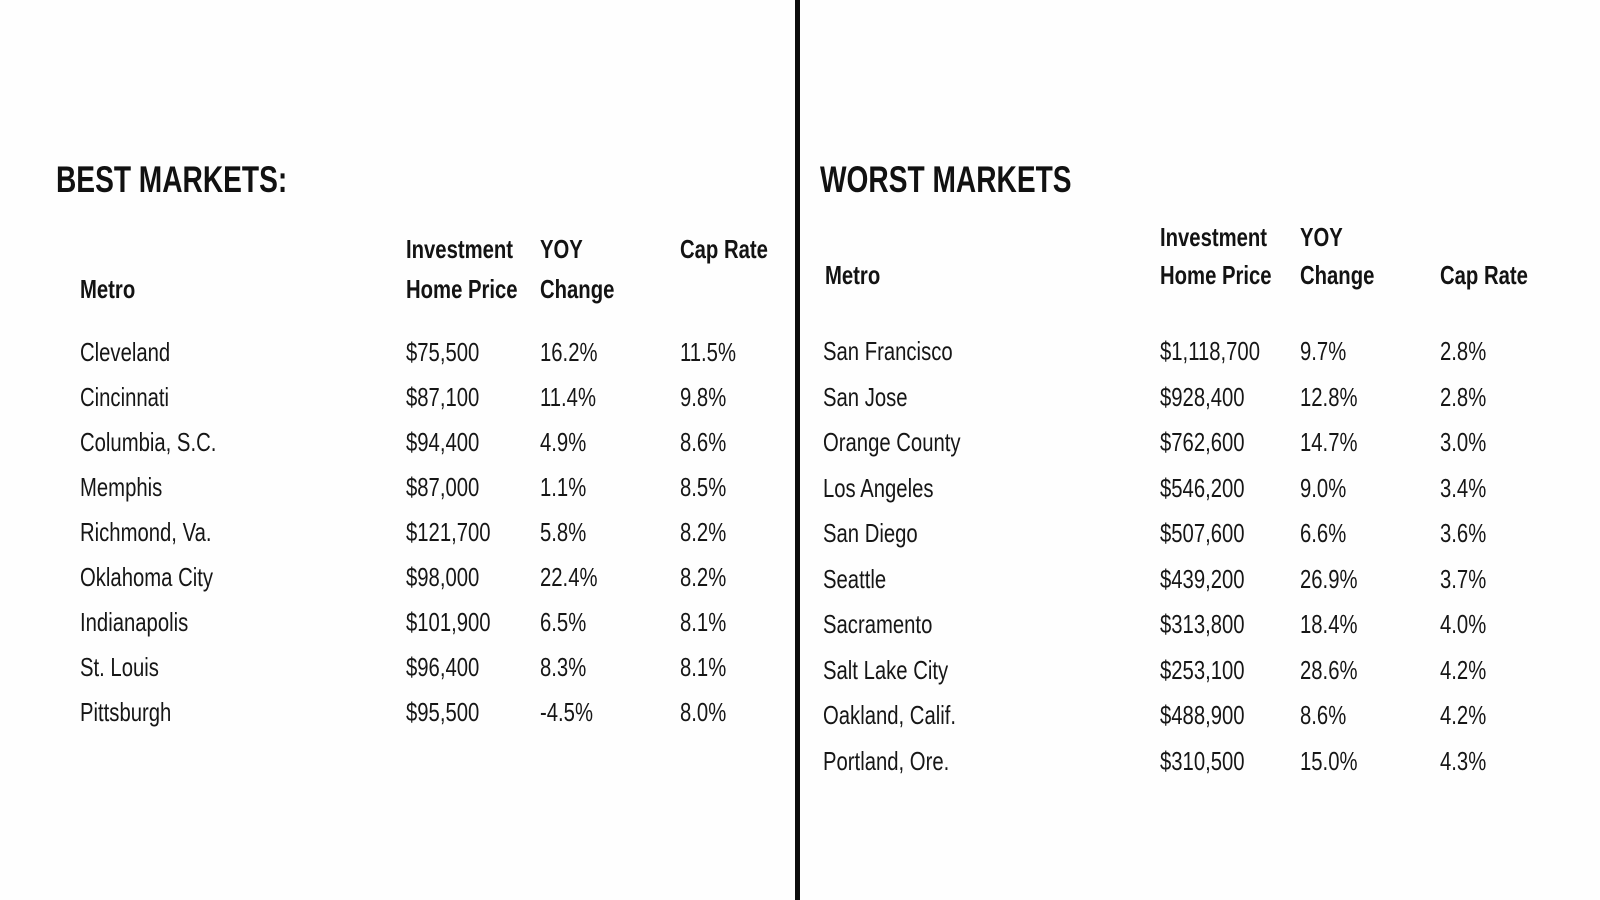 The height and width of the screenshot is (900, 1600). Describe the element at coordinates (462, 289) in the screenshot. I see `column-header-home-price: Home Price` at that location.